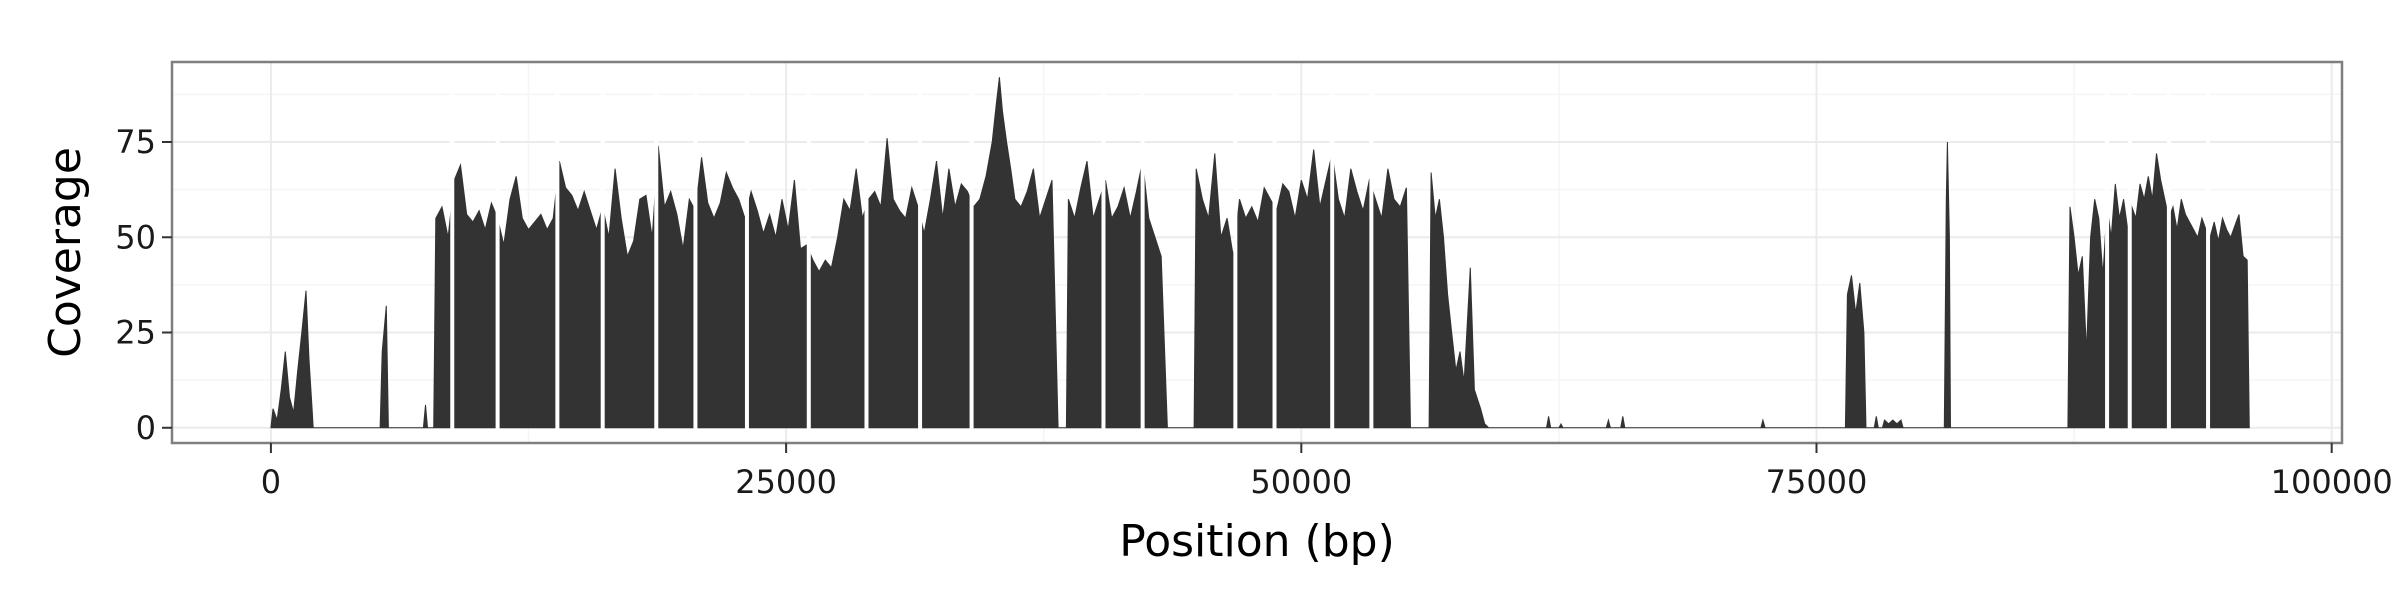 Image resolution: width=2400 pixels, height=600 pixels. What do you see at coordinates (135, 333) in the screenshot?
I see `y-tick-label: 25` at bounding box center [135, 333].